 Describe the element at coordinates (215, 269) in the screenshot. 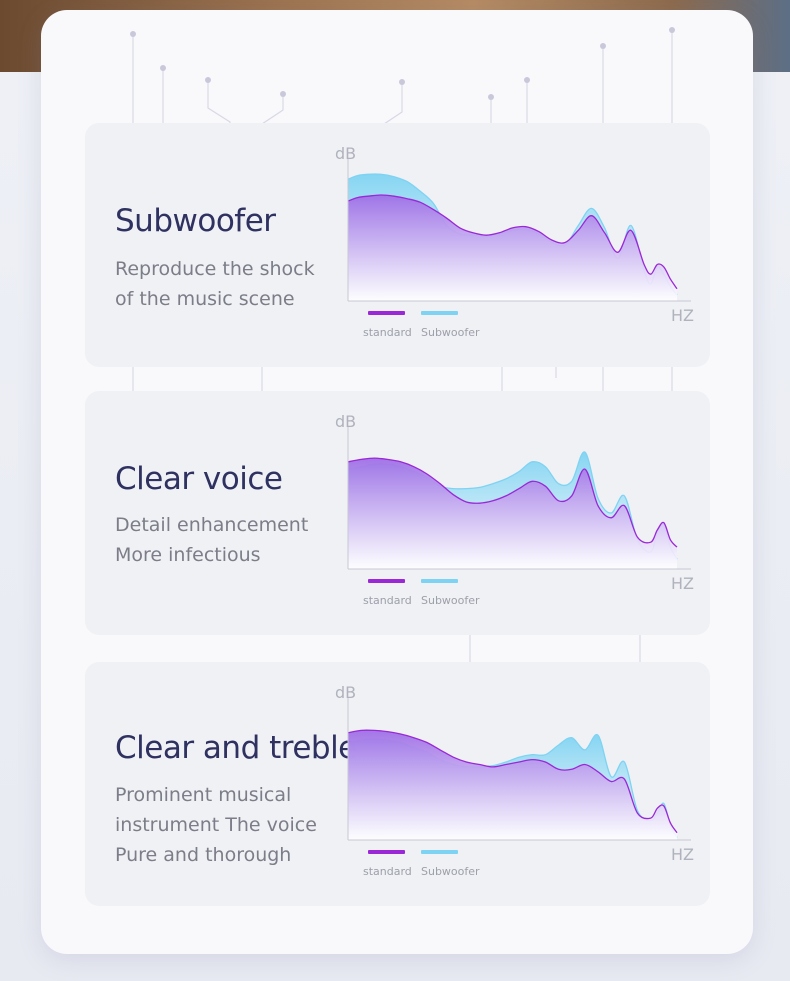

I see `desc-line: Reproduce the shock` at that location.